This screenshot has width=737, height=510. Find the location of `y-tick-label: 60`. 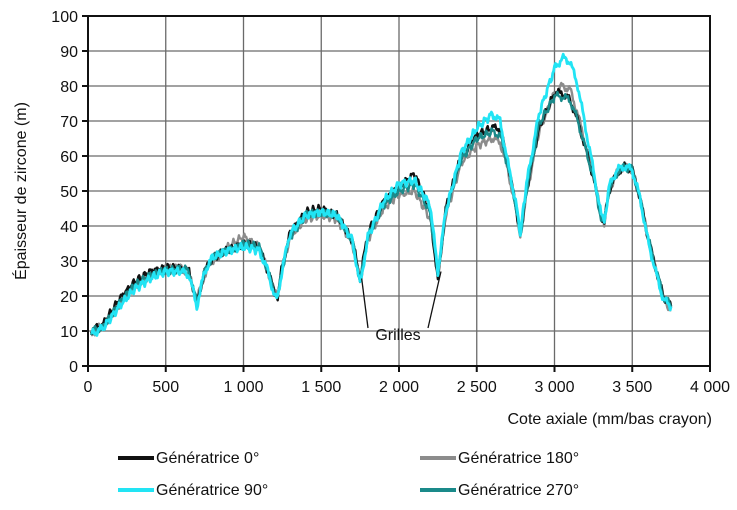

y-tick-label: 60 is located at coordinates (69, 157).